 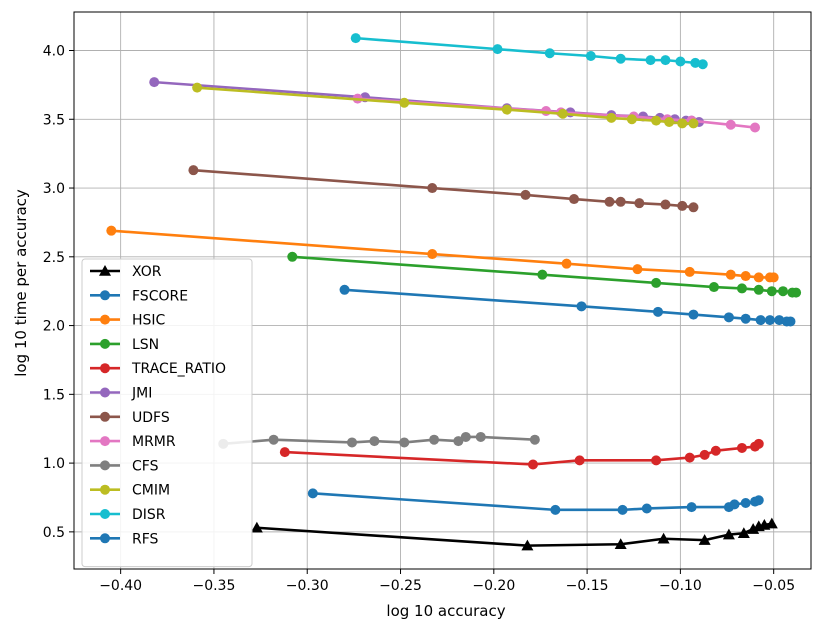 I want to click on series-line-cfs, so click(x=379, y=440).